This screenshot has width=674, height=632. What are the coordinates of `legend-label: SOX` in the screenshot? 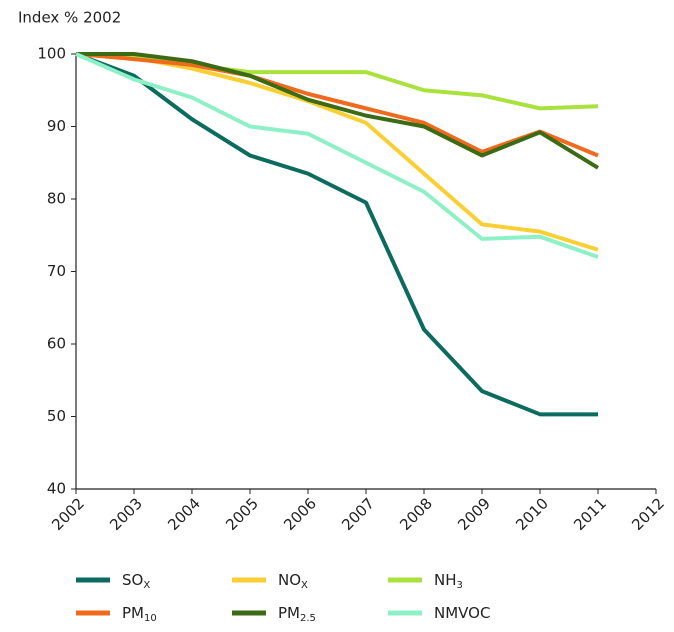 It's located at (136, 581).